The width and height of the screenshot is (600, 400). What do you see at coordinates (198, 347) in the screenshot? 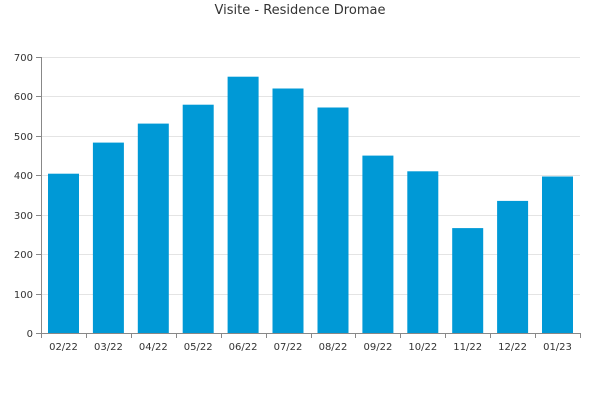
I see `x-tick-label: 05/22` at bounding box center [198, 347].